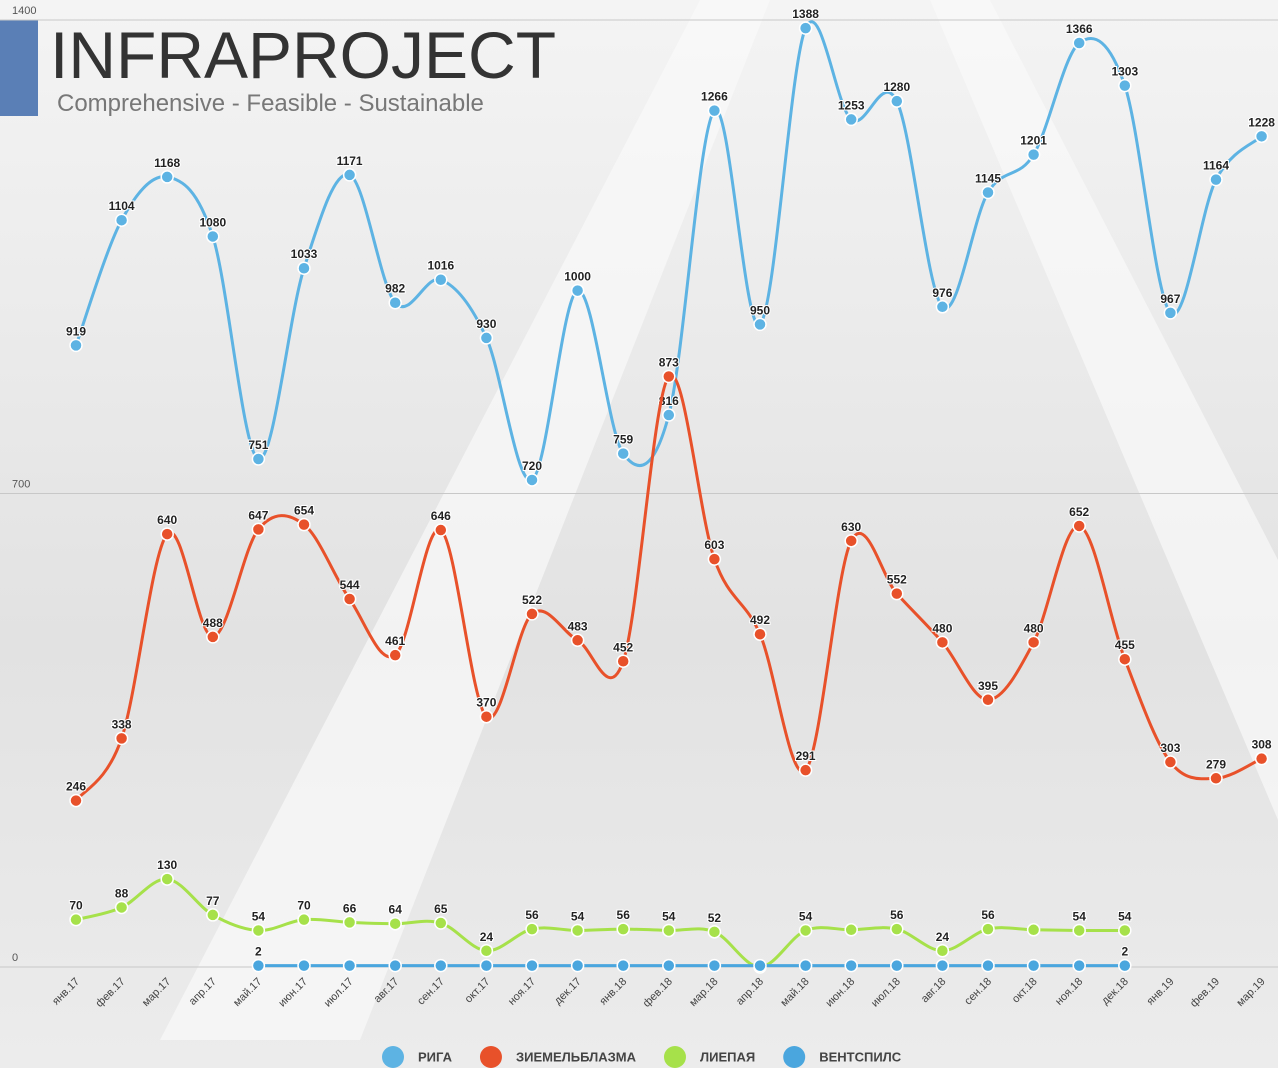 Image resolution: width=1278 pixels, height=1068 pixels. What do you see at coordinates (350, 585) in the screenshot?
I see `value-label: 544` at bounding box center [350, 585].